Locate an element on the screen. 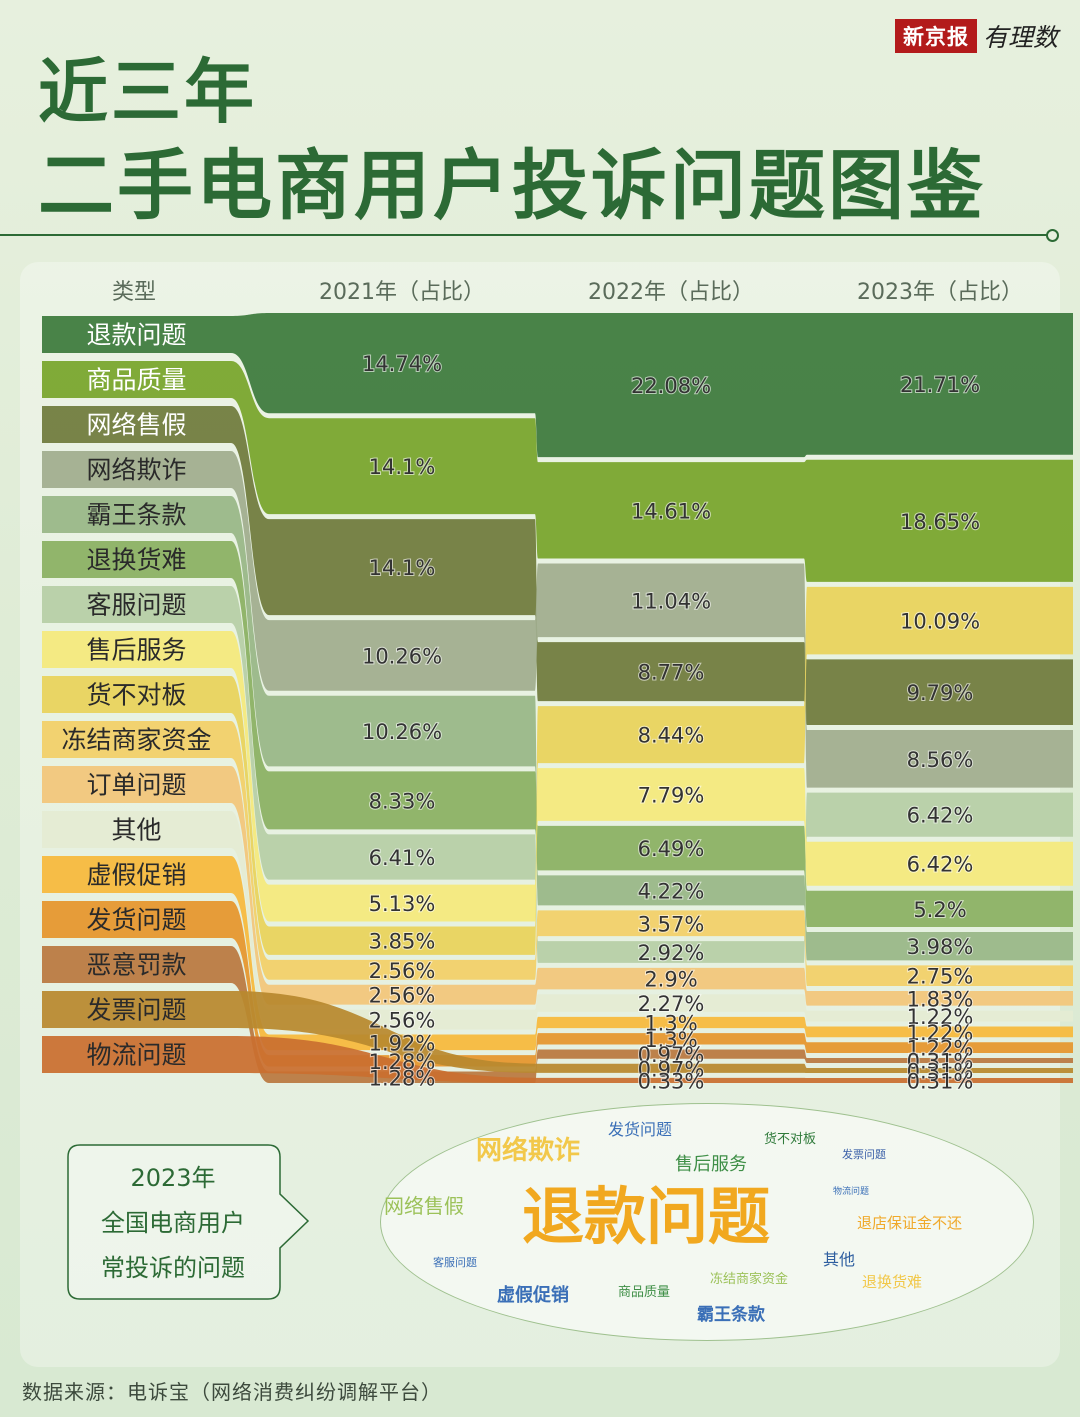 The width and height of the screenshot is (1080, 1417). page-title-line2: 二手电商用户投诉问题图鉴 is located at coordinates (512, 185).